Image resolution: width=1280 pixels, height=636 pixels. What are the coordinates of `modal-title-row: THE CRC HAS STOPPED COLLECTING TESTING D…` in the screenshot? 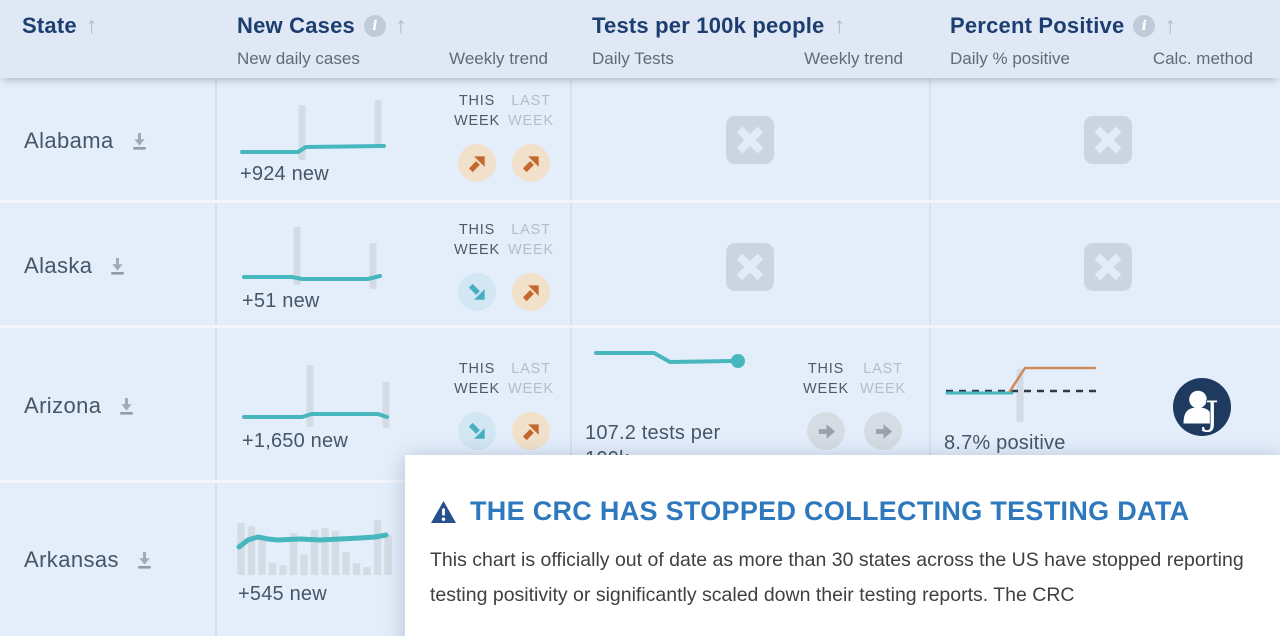 It's located at (855, 511).